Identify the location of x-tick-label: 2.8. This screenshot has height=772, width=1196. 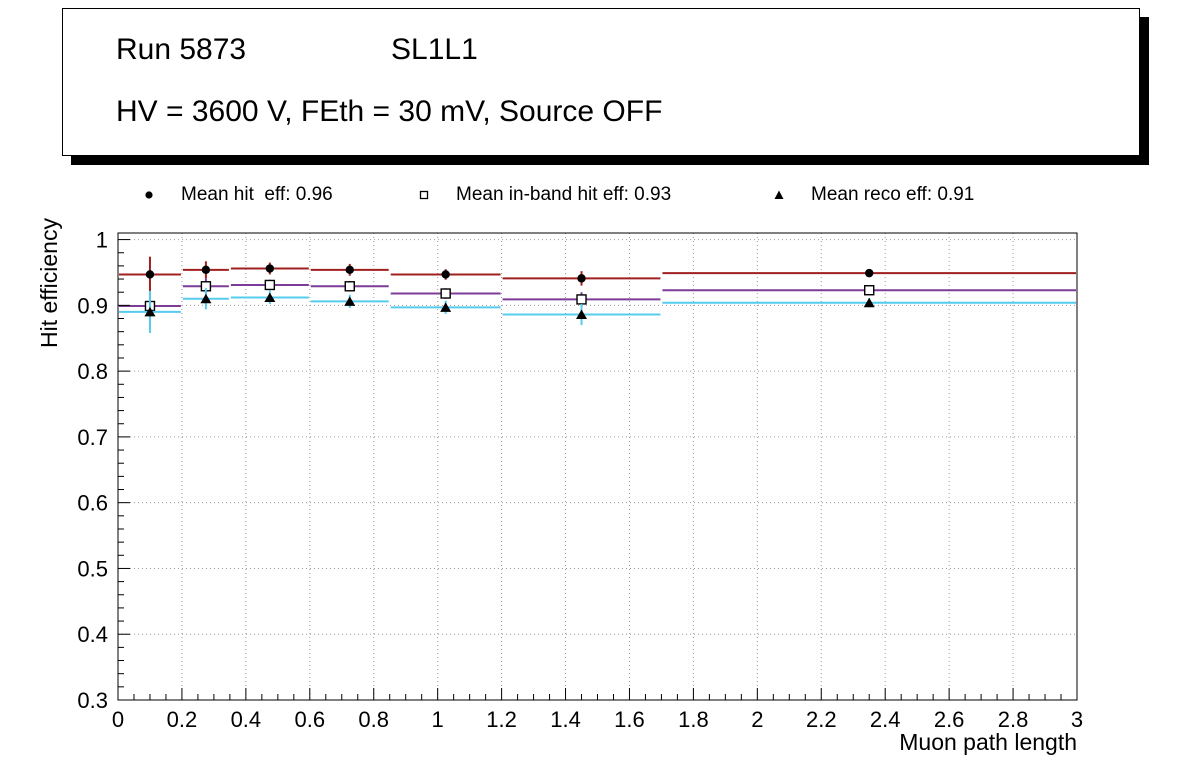
(1013, 719).